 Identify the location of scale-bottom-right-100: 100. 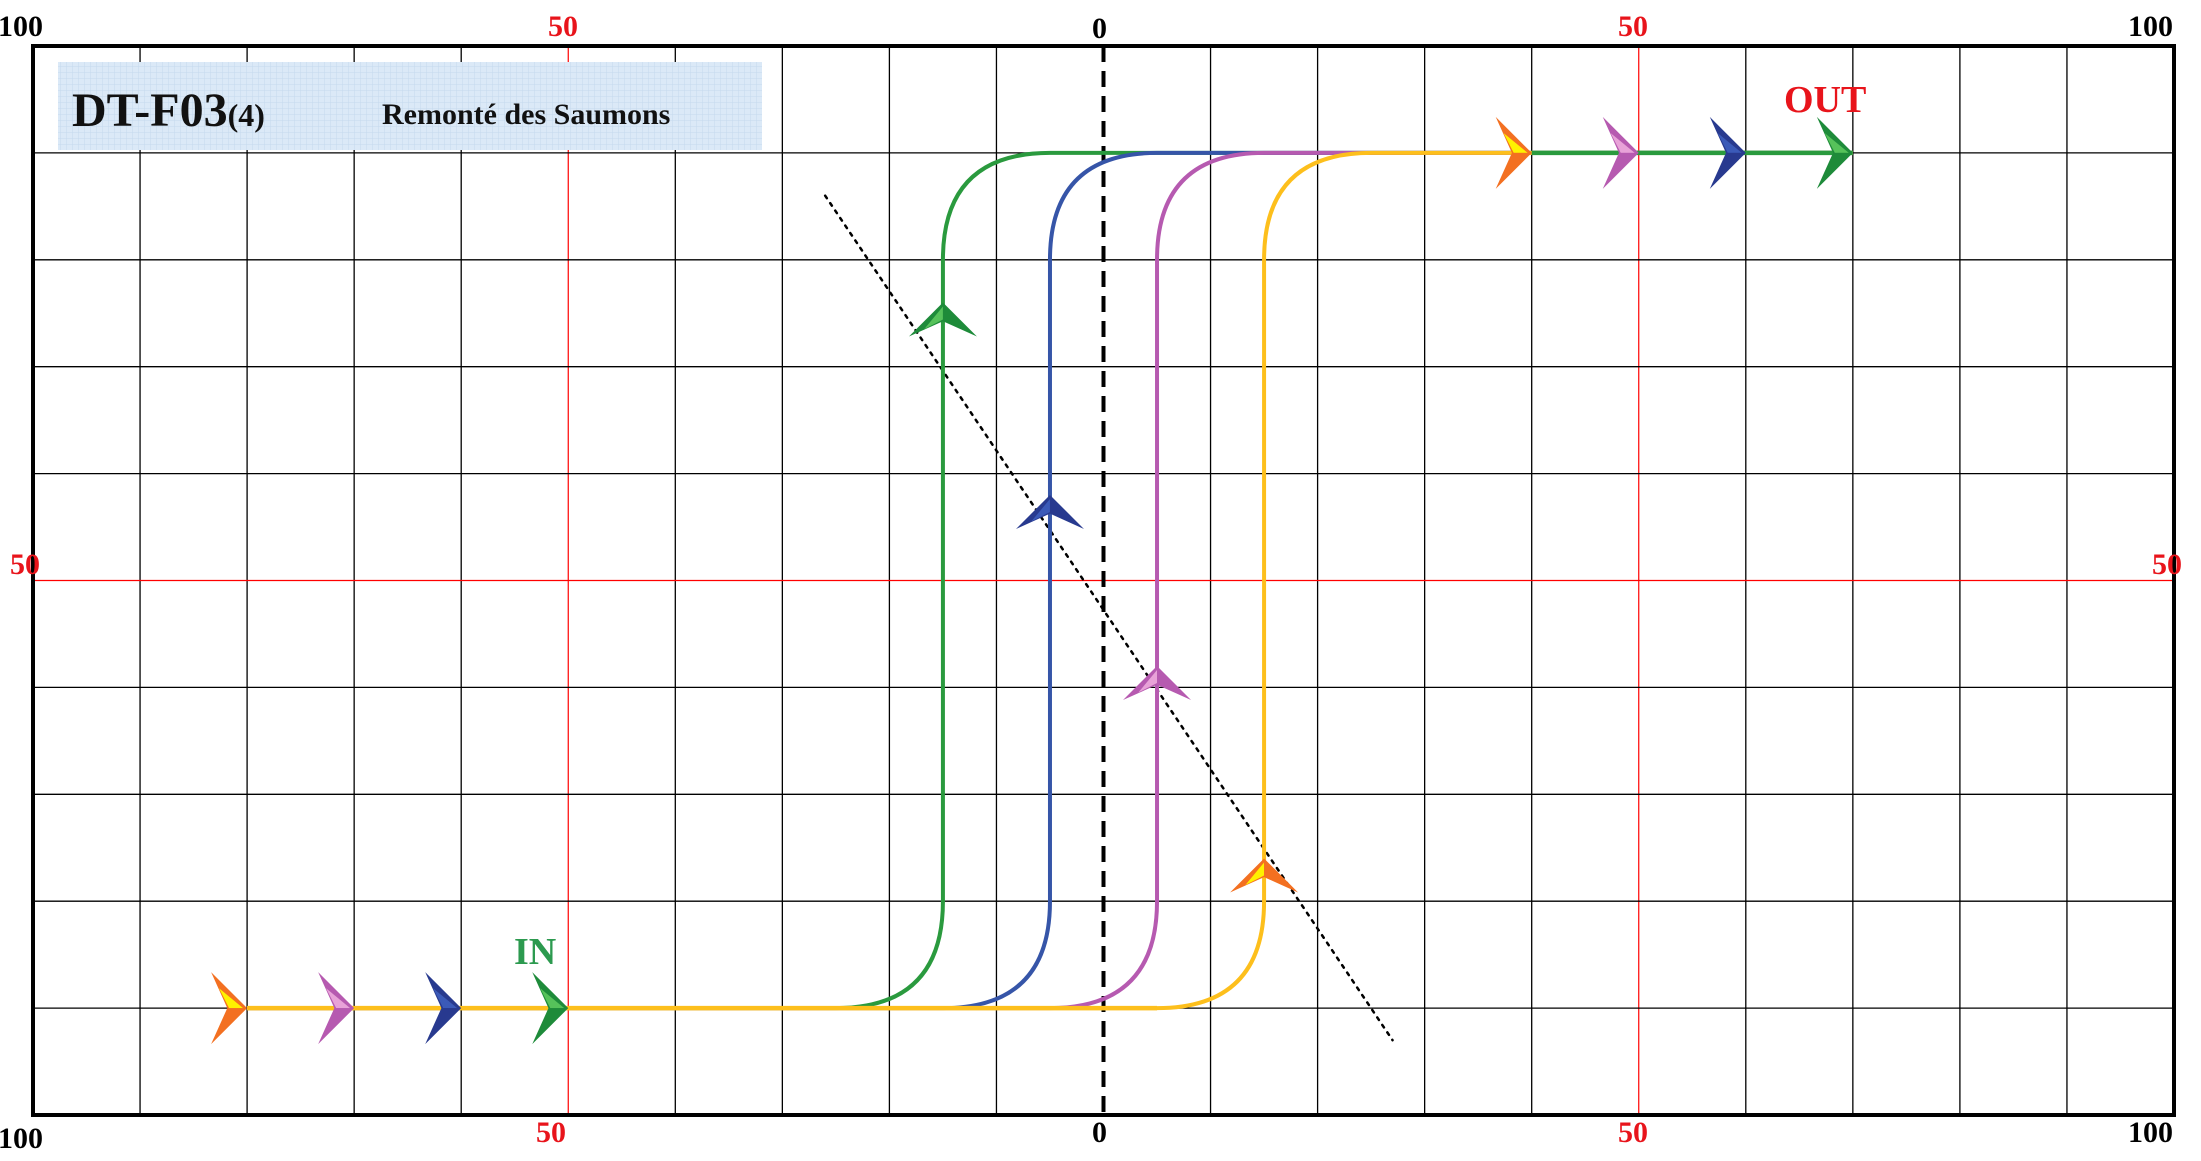
(2150, 1132).